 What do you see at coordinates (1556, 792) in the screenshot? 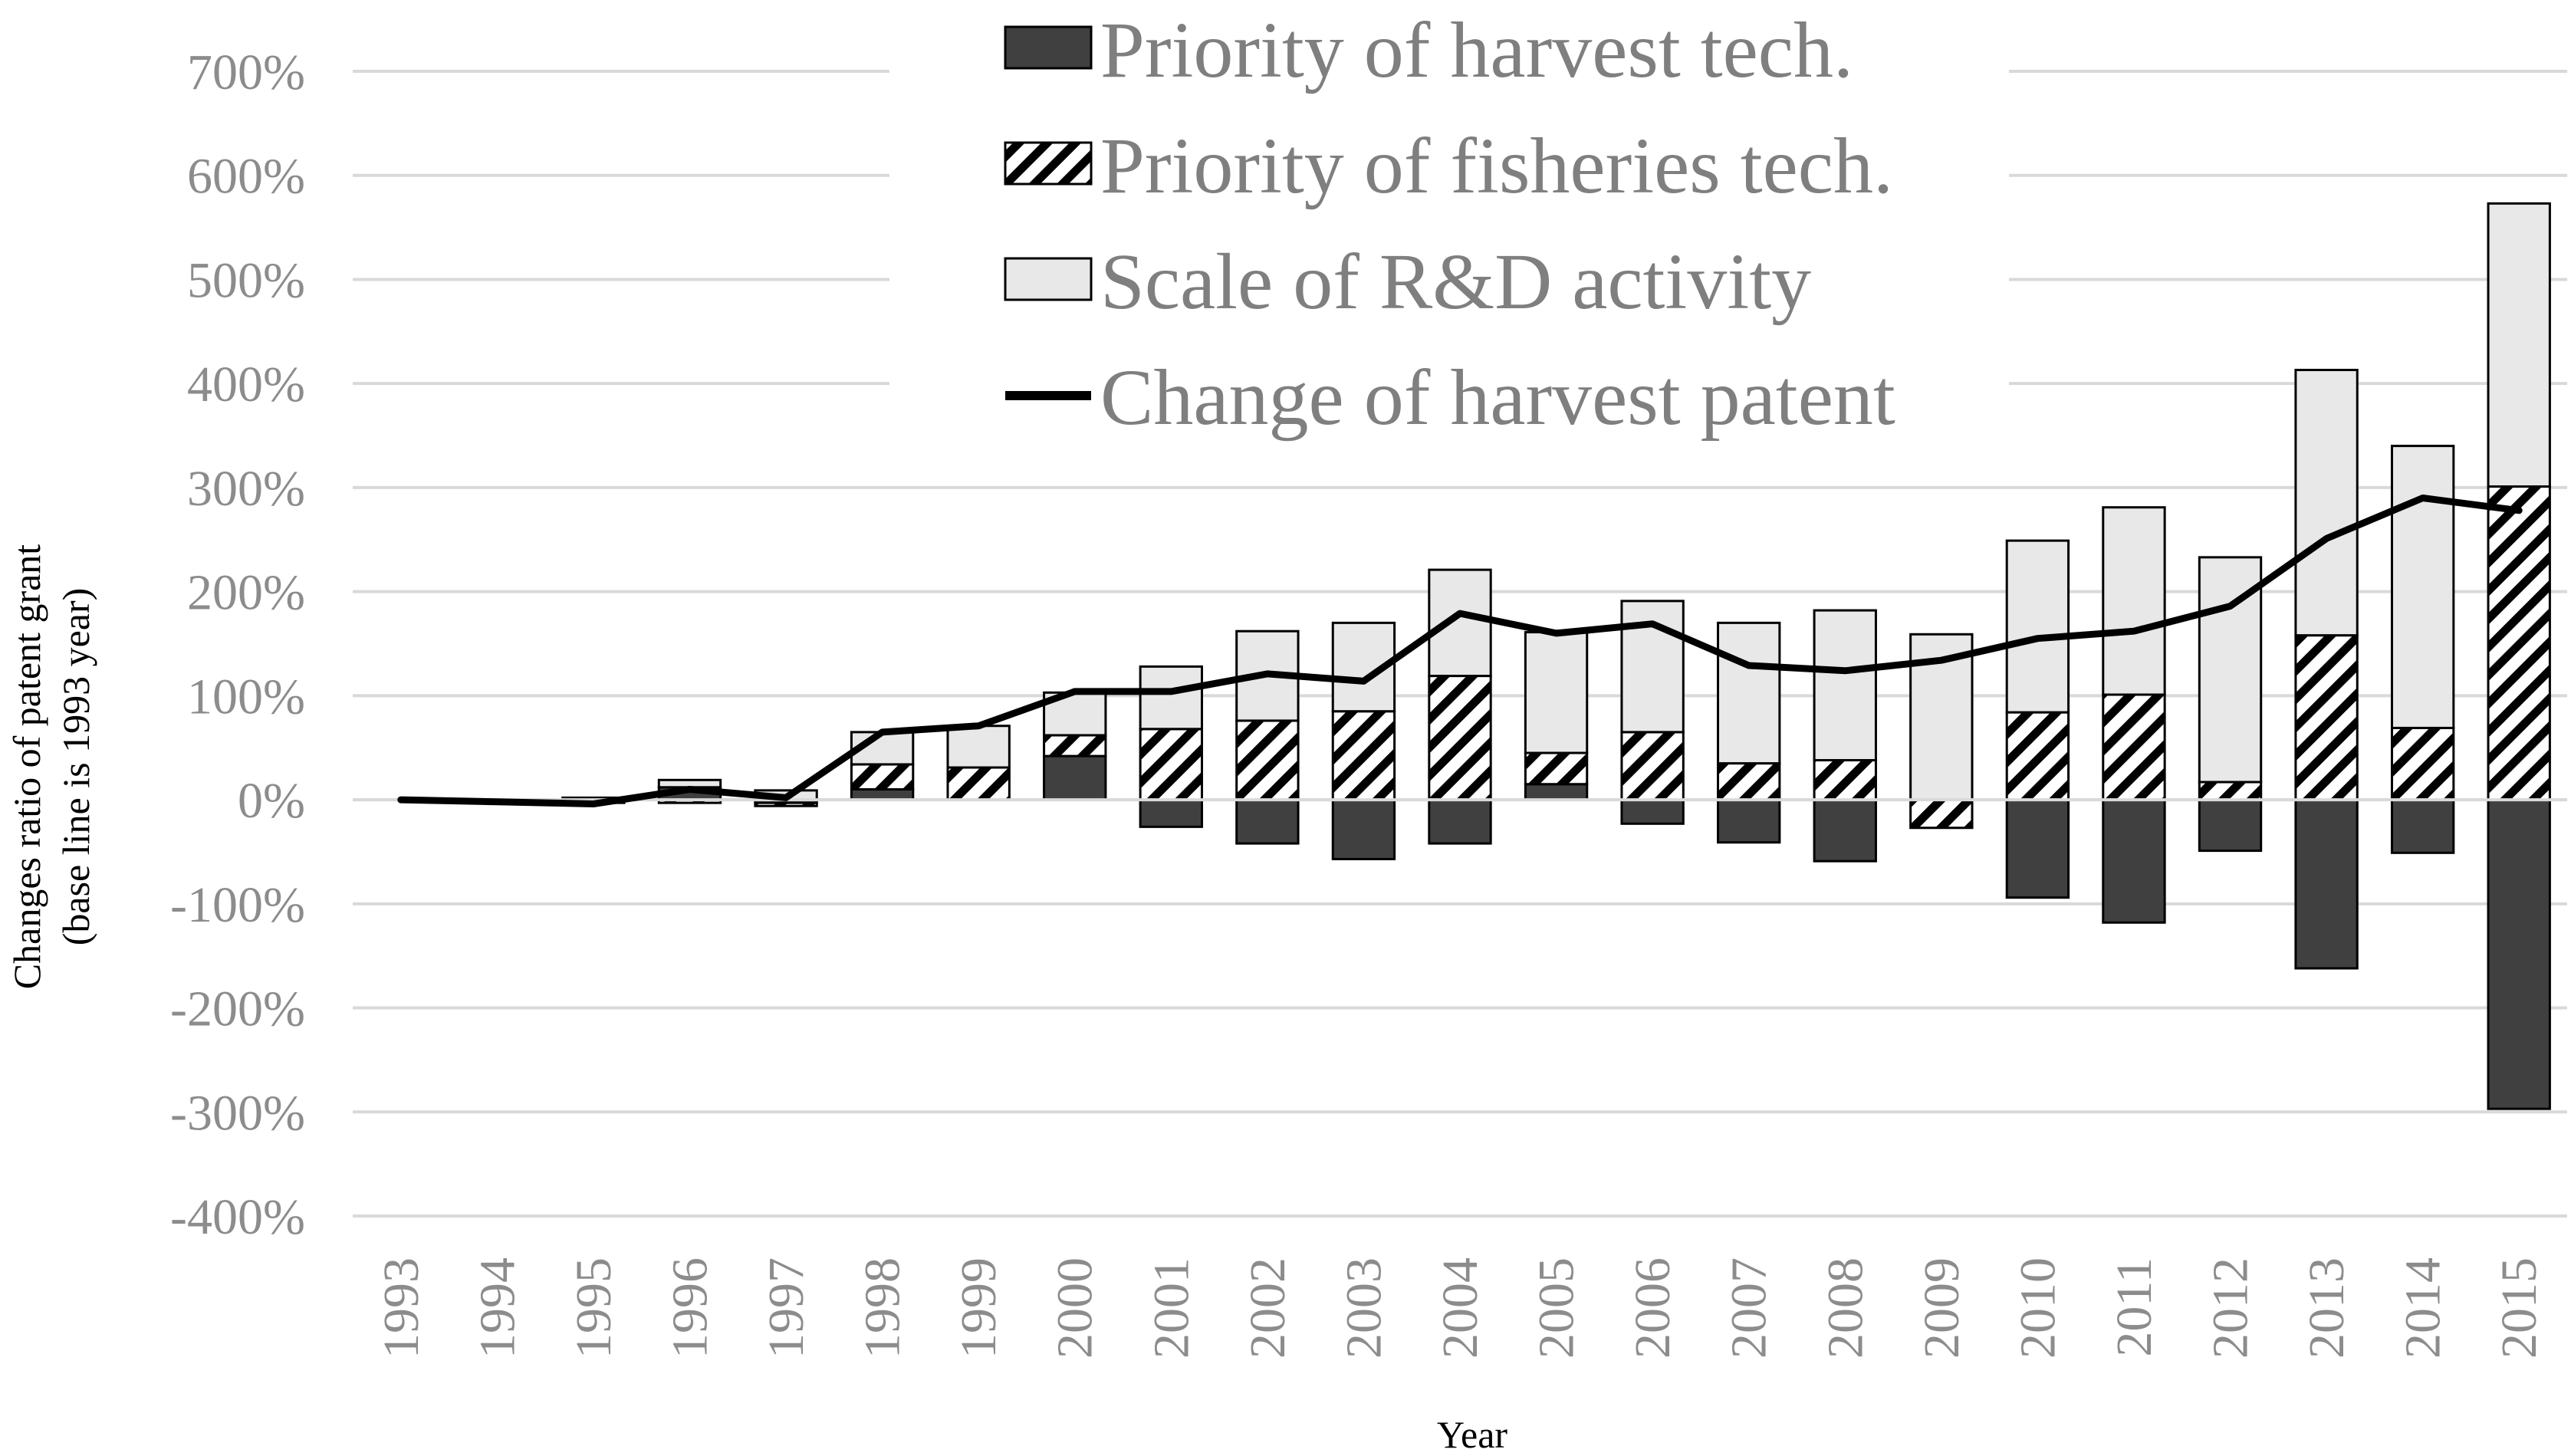
I see `bar-solid-dark-2005` at bounding box center [1556, 792].